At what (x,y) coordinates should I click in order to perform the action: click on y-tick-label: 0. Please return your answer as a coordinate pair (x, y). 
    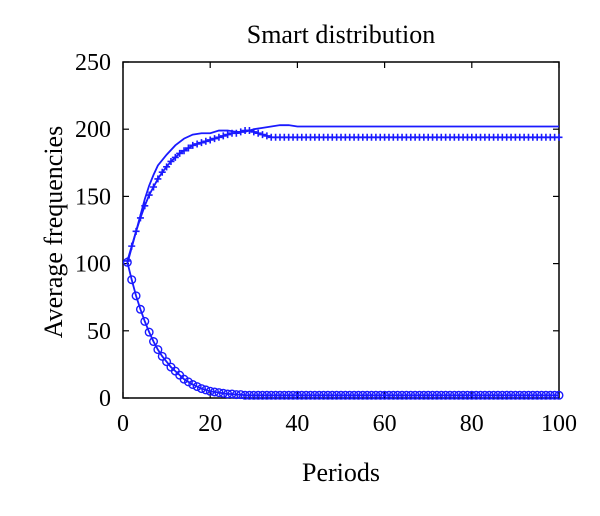
    Looking at the image, I should click on (105, 399).